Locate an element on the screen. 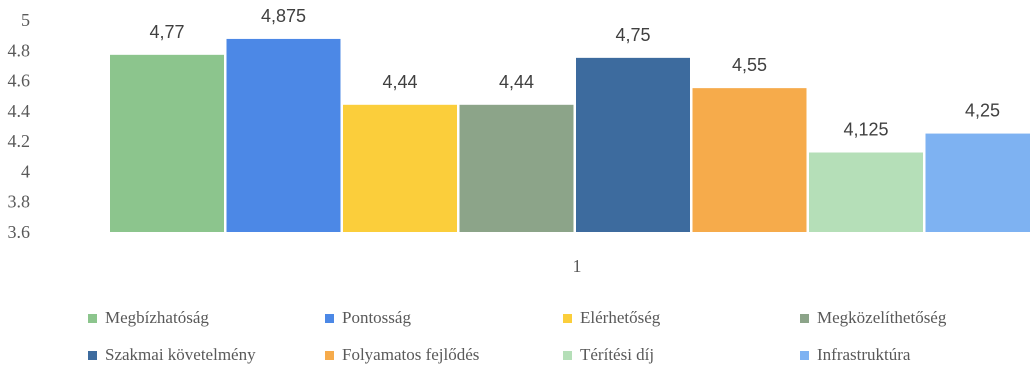 This screenshot has height=371, width=1030. legend-item: Infrastruktúra is located at coordinates (855, 355).